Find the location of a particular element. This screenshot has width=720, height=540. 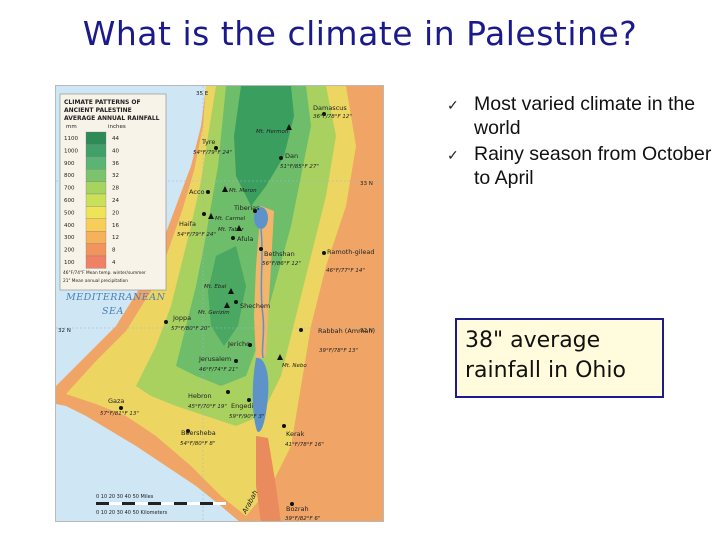

svg-text: Mt. Tabor is located at coordinates (231, 230).